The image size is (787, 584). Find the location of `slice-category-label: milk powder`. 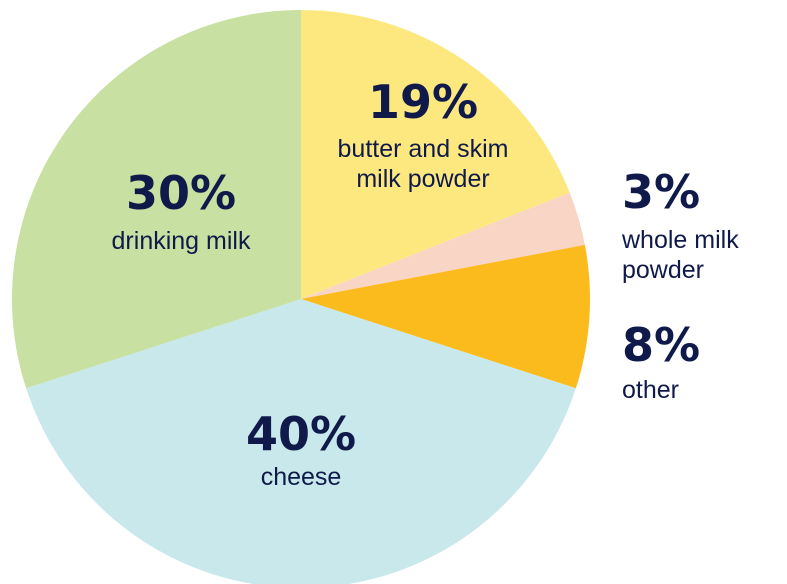

slice-category-label: milk powder is located at coordinates (422, 179).